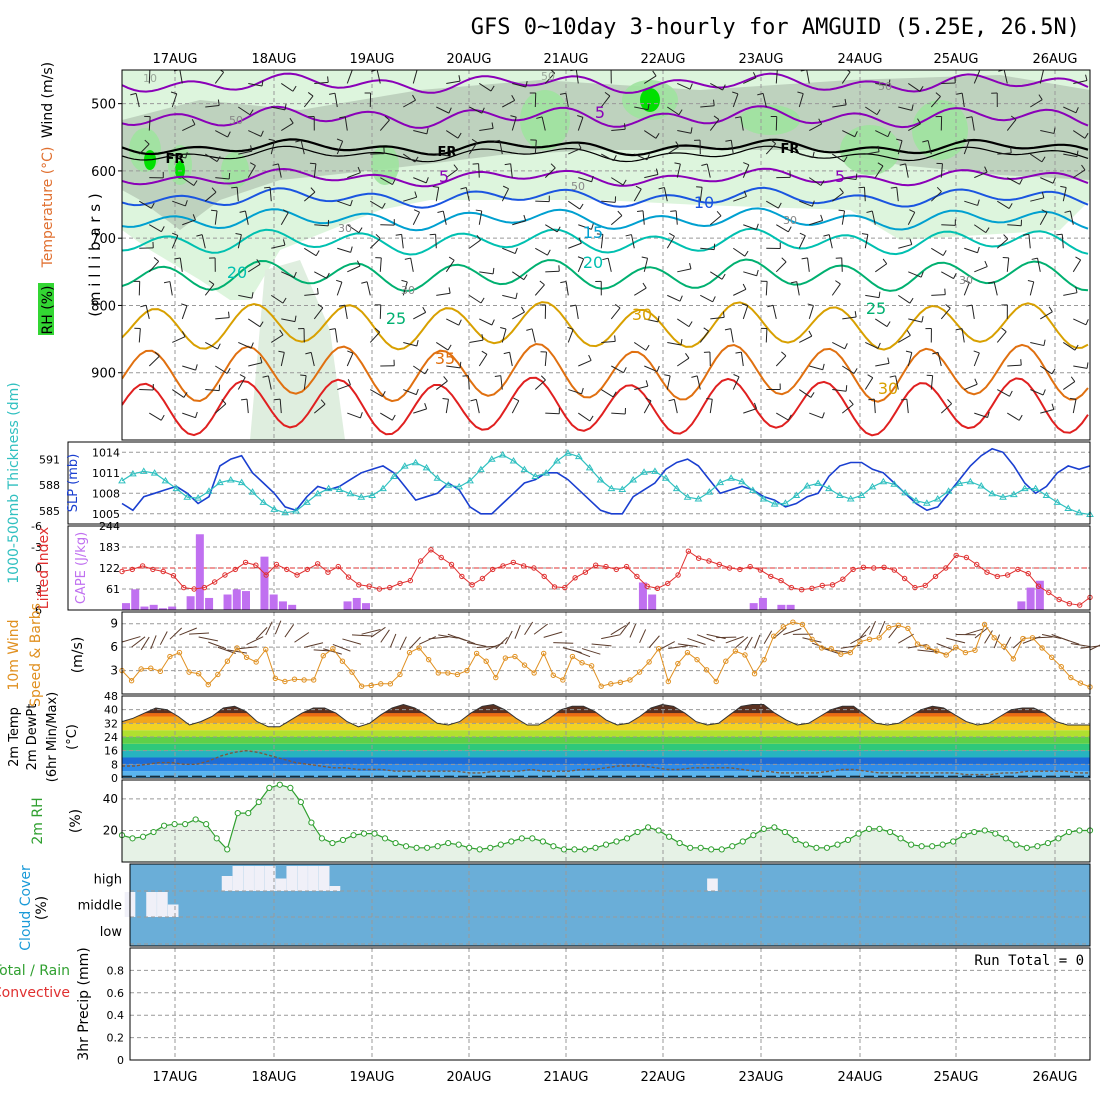 The image size is (1100, 1100). What do you see at coordinates (106, 514) in the screenshot?
I see `slp-tick-label: 1005` at bounding box center [106, 514].